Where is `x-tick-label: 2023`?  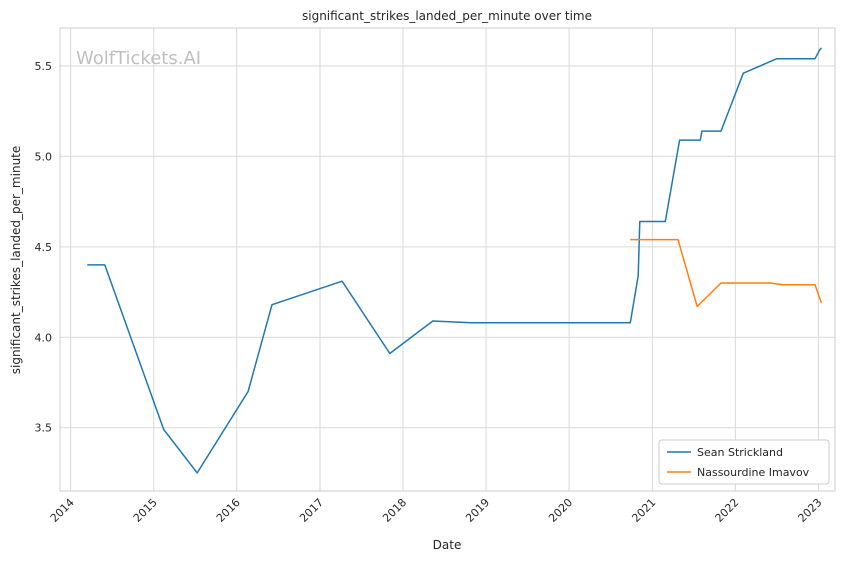 x-tick-label: 2023 is located at coordinates (810, 510).